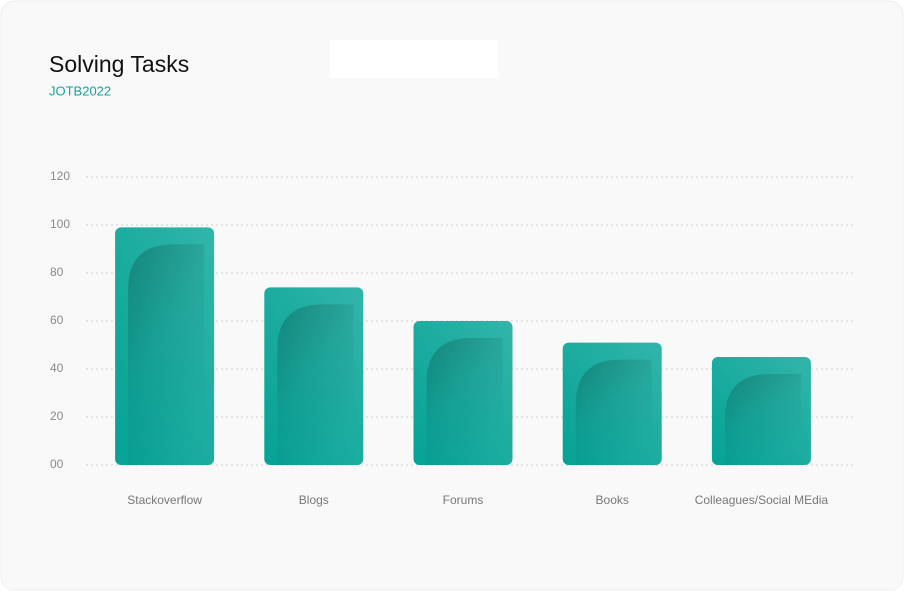 Image resolution: width=904 pixels, height=591 pixels. What do you see at coordinates (57, 272) in the screenshot?
I see `y-tick-label: 80` at bounding box center [57, 272].